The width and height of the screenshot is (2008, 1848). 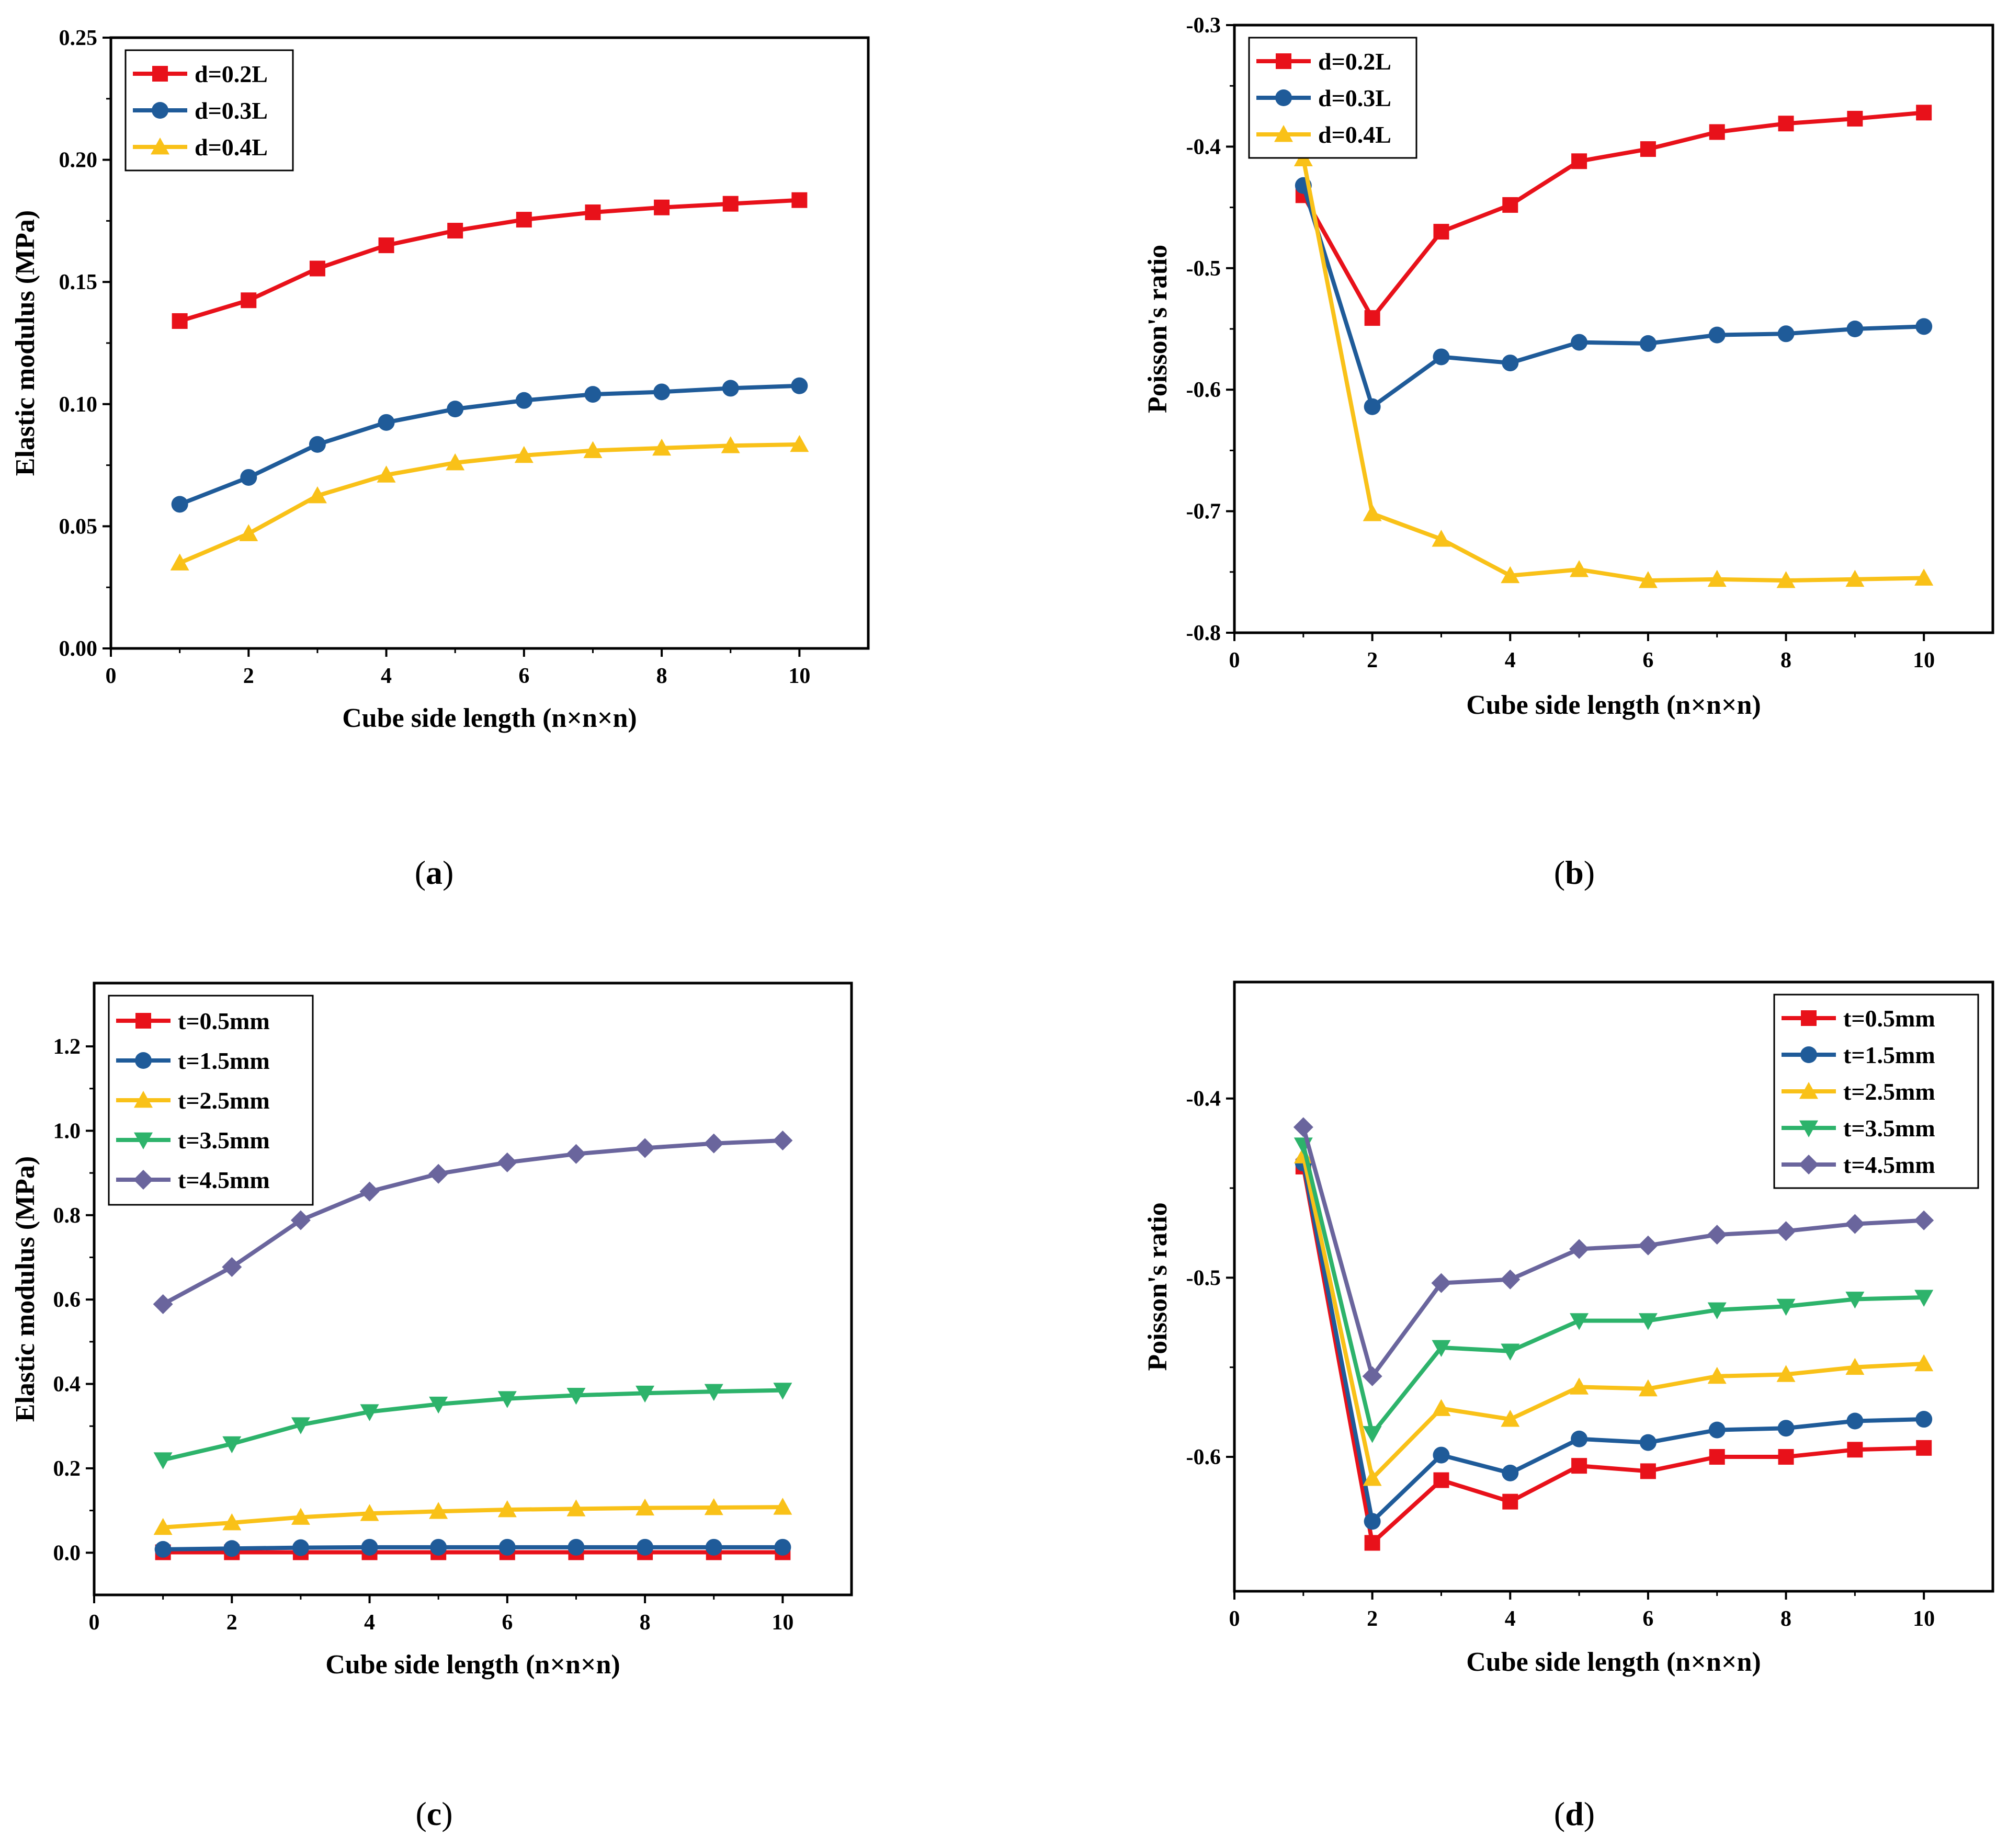 I want to click on y-tick-label: 0.20, so click(x=78, y=161).